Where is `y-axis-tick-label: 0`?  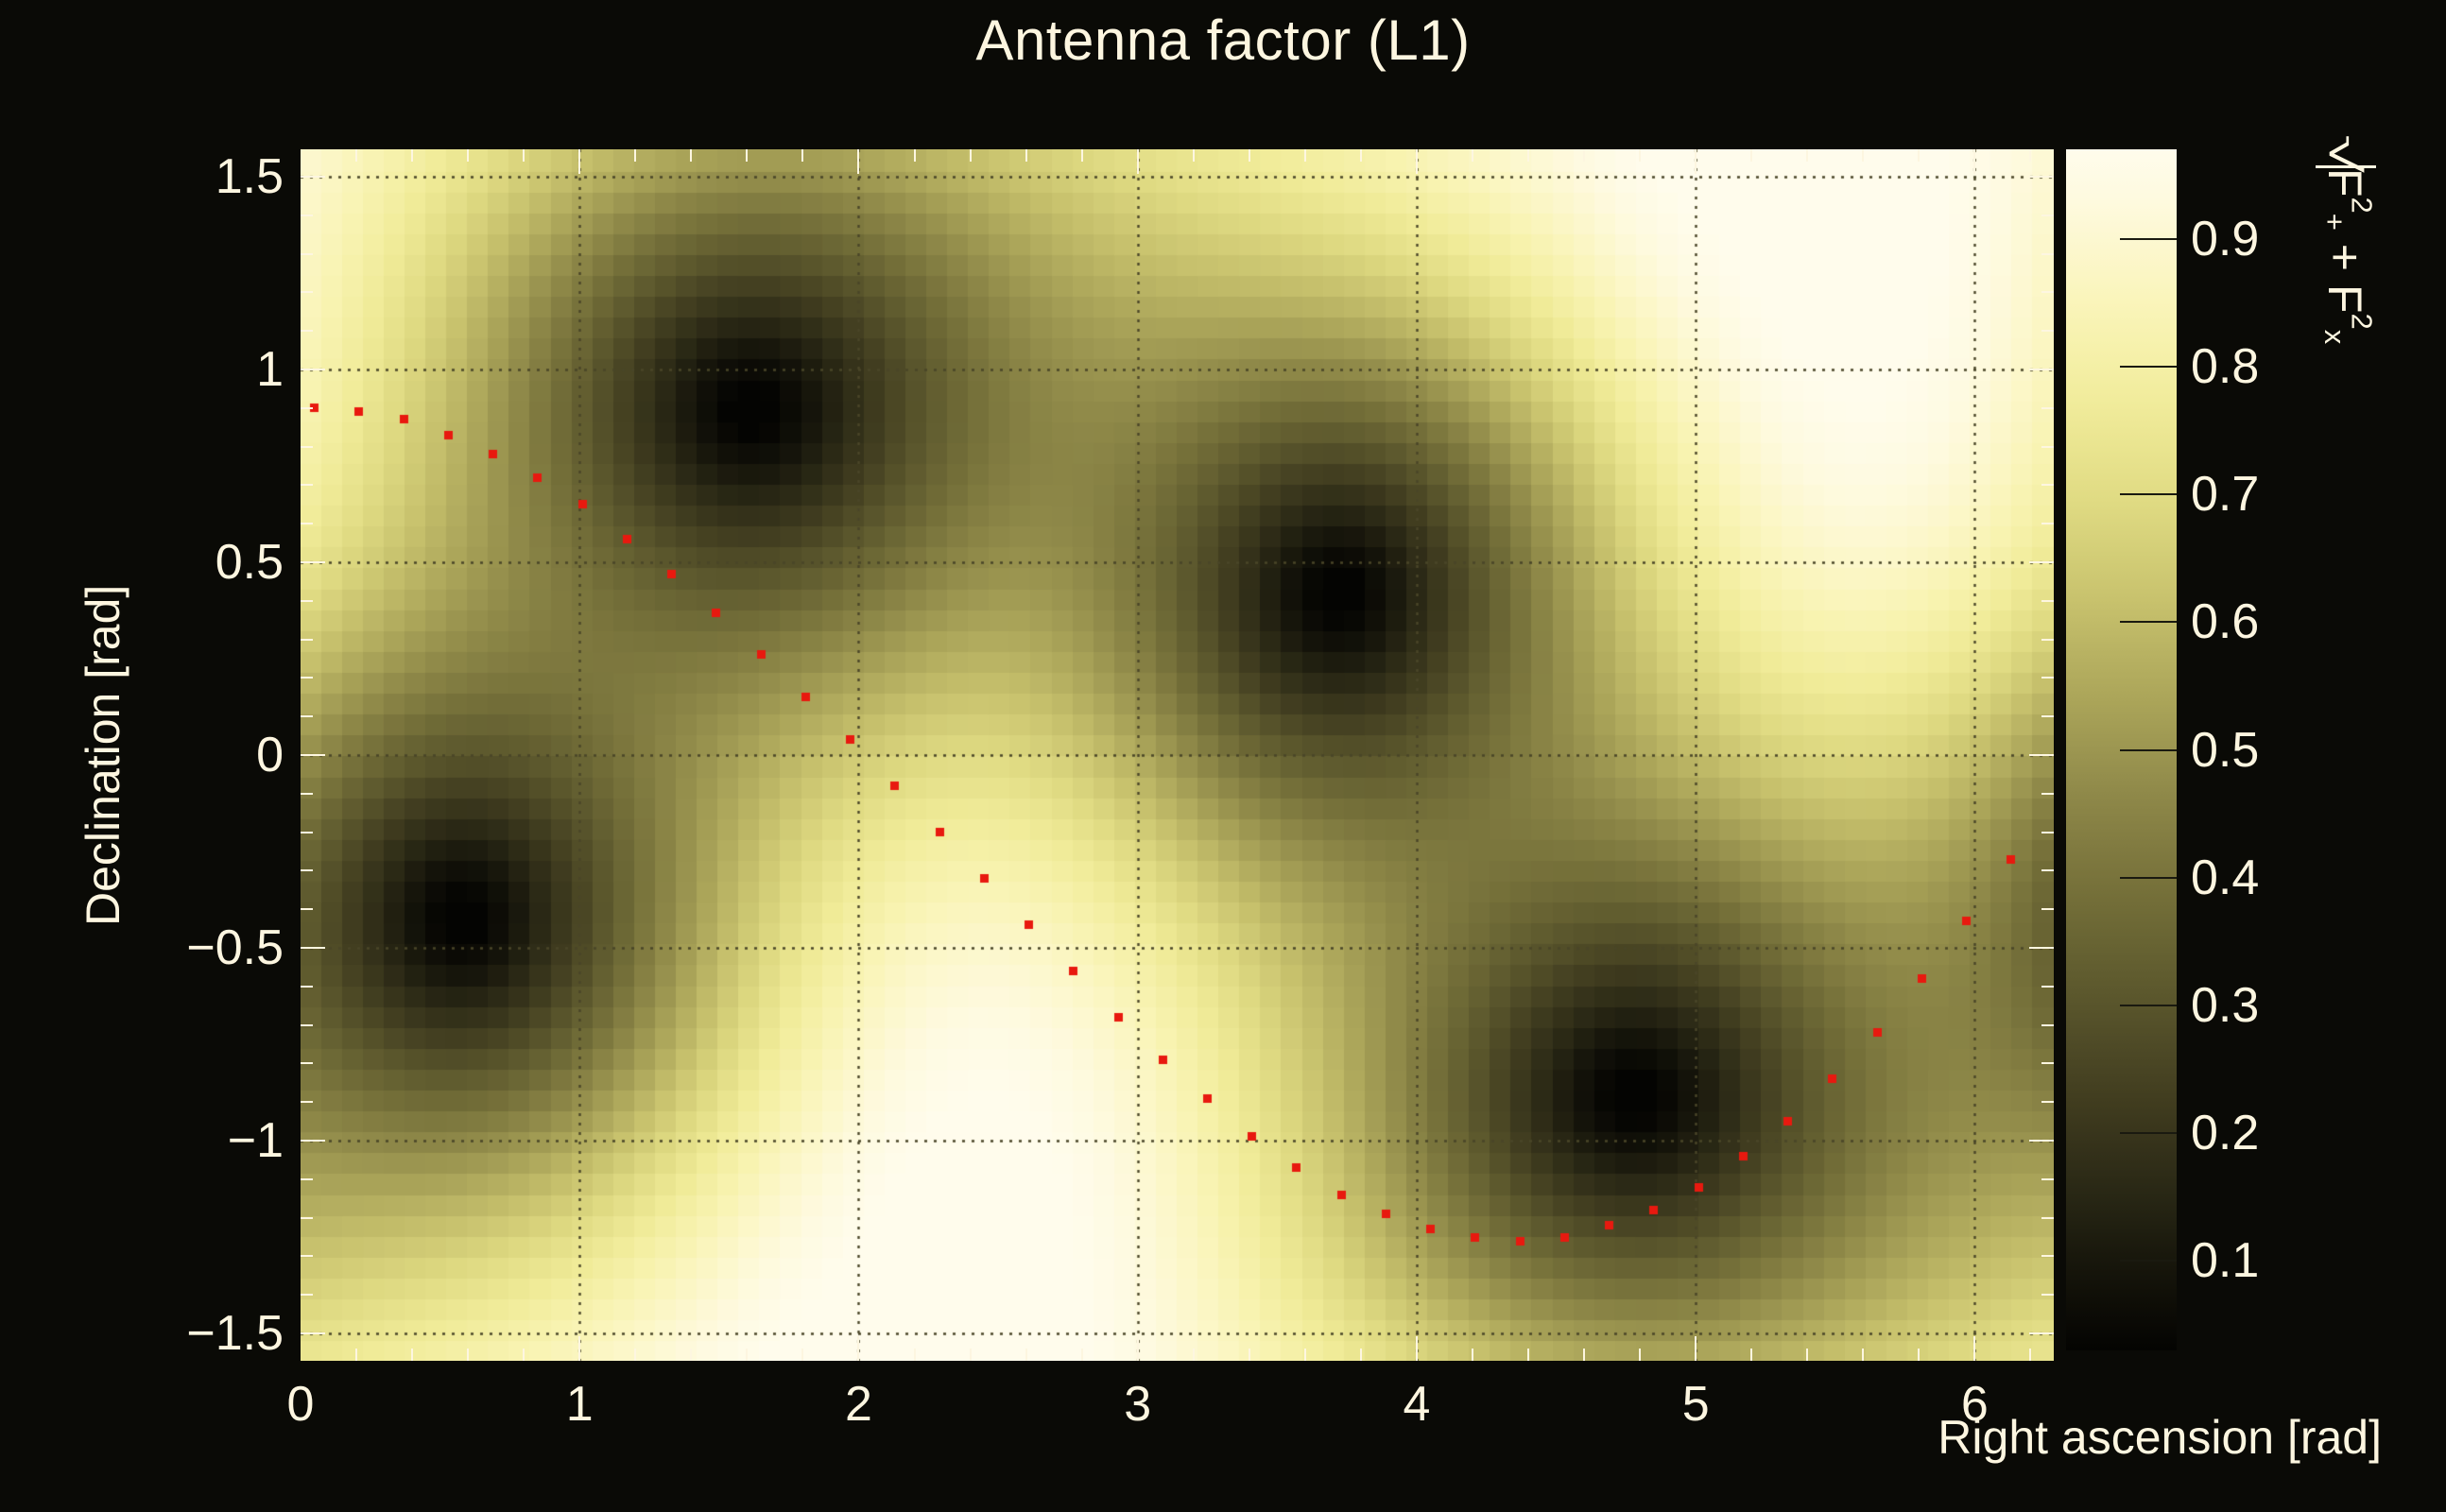
y-axis-tick-label: 0 is located at coordinates (270, 755).